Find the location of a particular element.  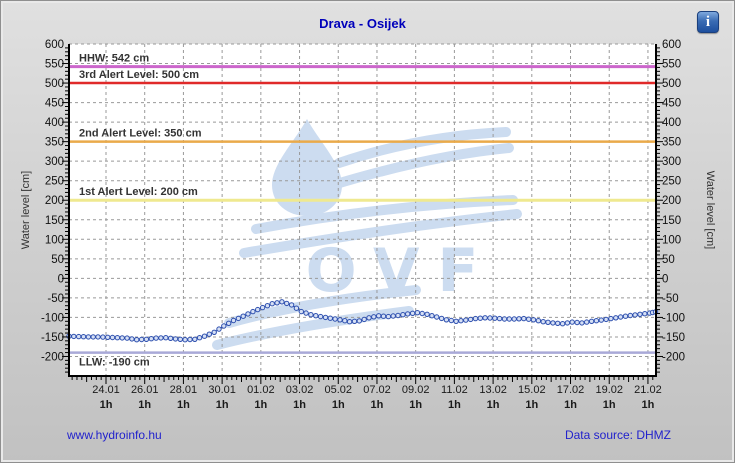

y-tick-label-right: 50 is located at coordinates (668, 260).